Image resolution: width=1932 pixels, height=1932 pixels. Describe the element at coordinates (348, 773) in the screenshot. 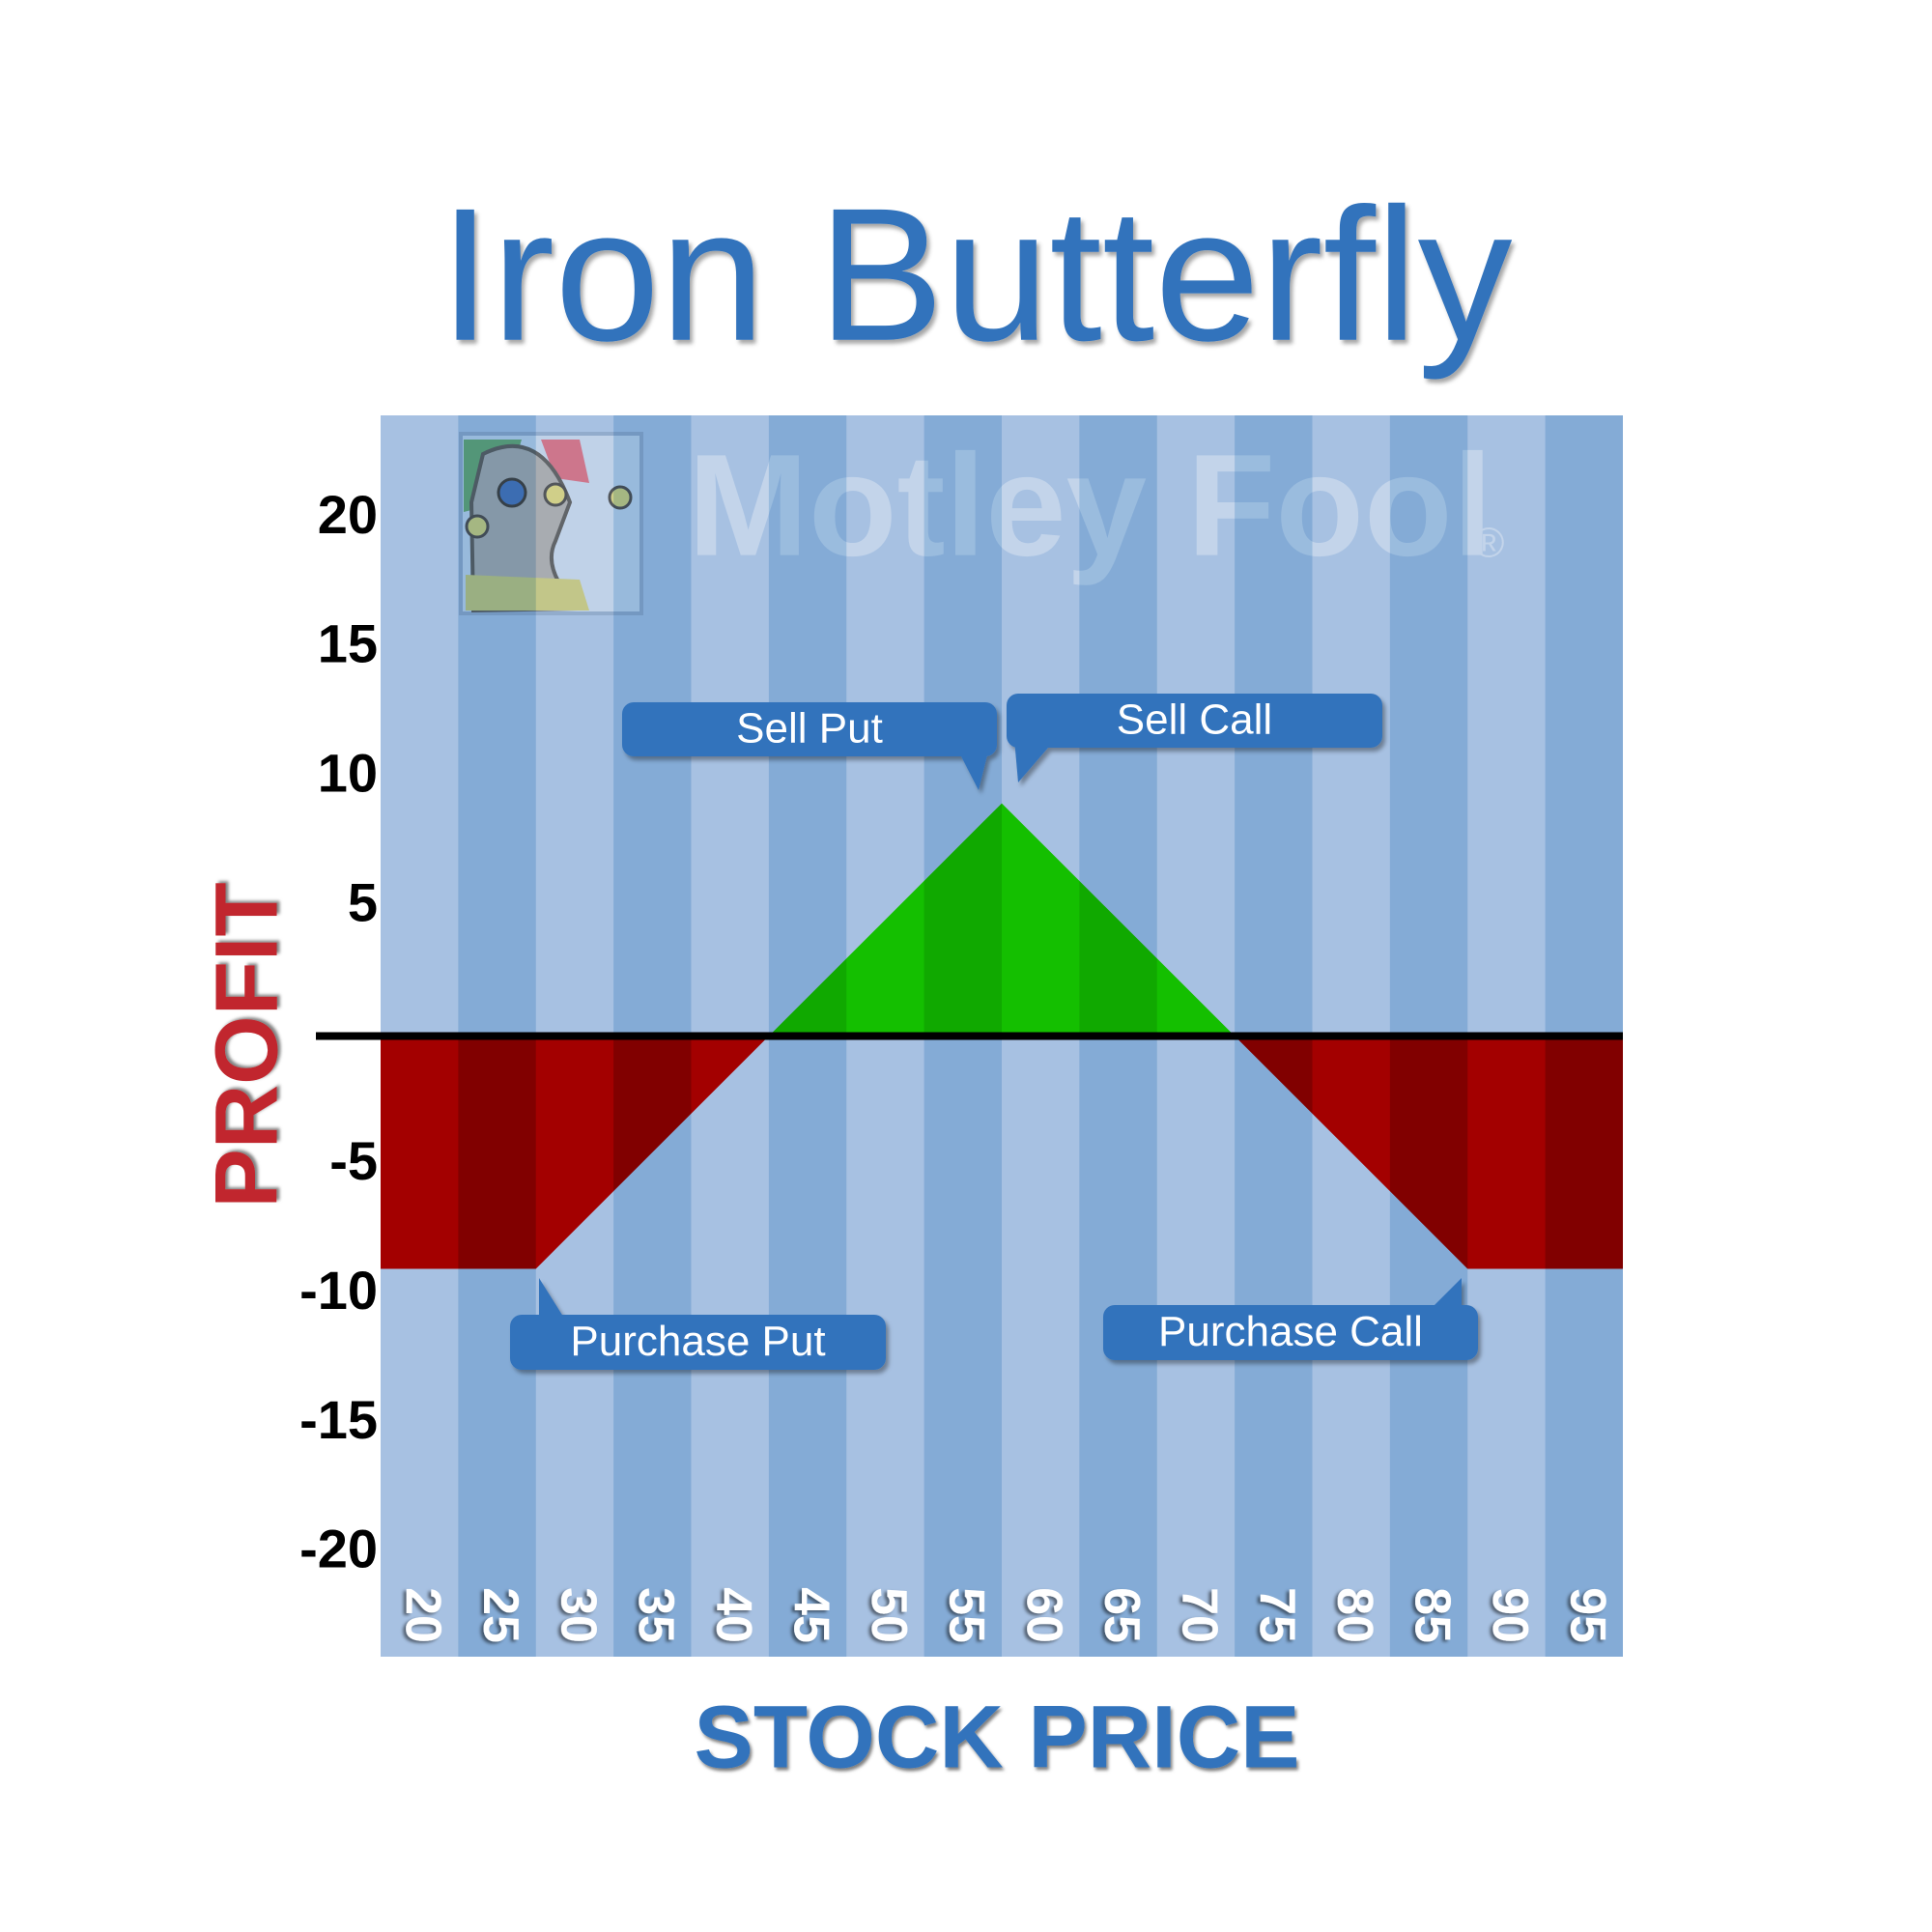

I see `y-tick-label: 10` at that location.